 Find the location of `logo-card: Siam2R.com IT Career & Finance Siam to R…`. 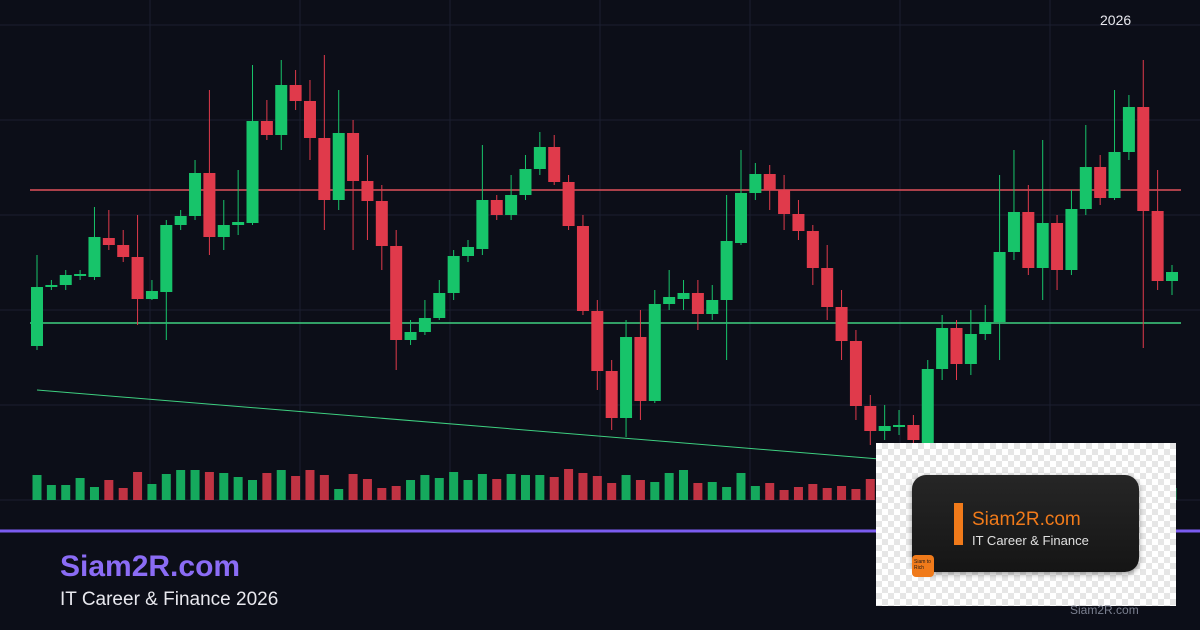

logo-card: Siam2R.com IT Career & Finance Siam to R… is located at coordinates (1026, 524).